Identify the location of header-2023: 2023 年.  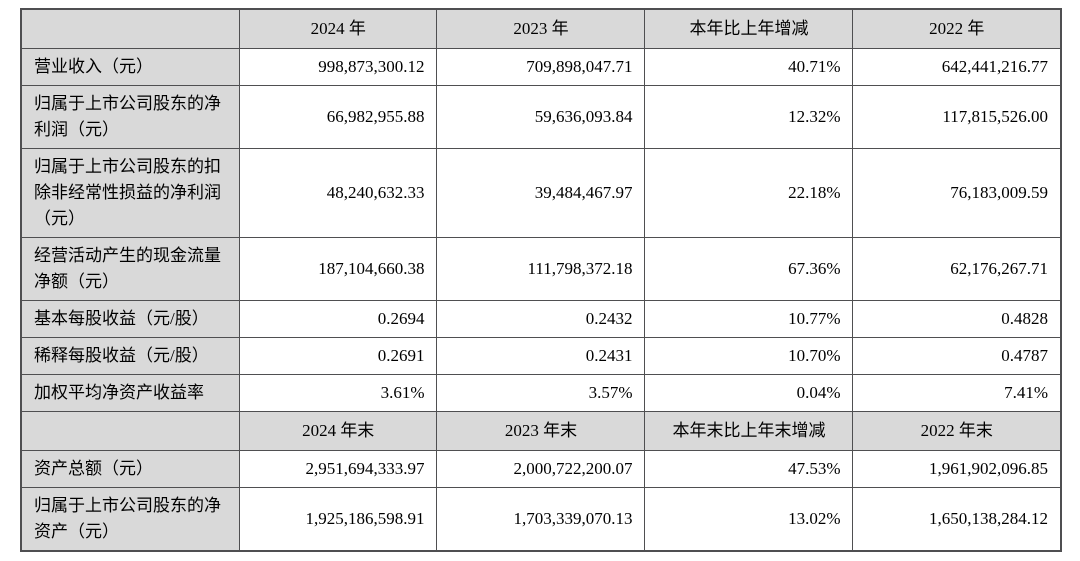
(541, 28).